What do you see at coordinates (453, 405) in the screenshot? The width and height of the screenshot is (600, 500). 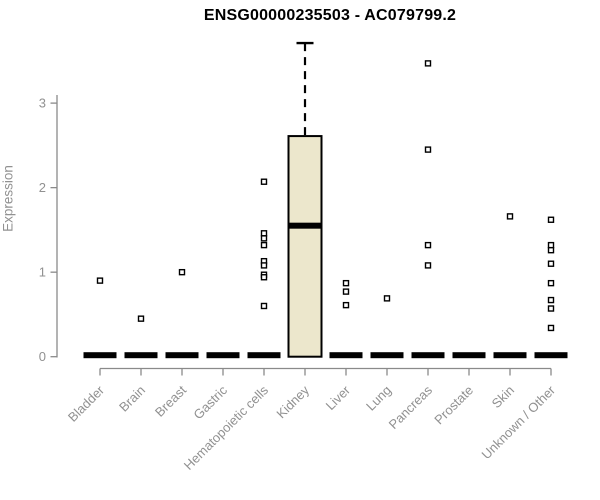 I see `x-tick-label: Prostate` at bounding box center [453, 405].